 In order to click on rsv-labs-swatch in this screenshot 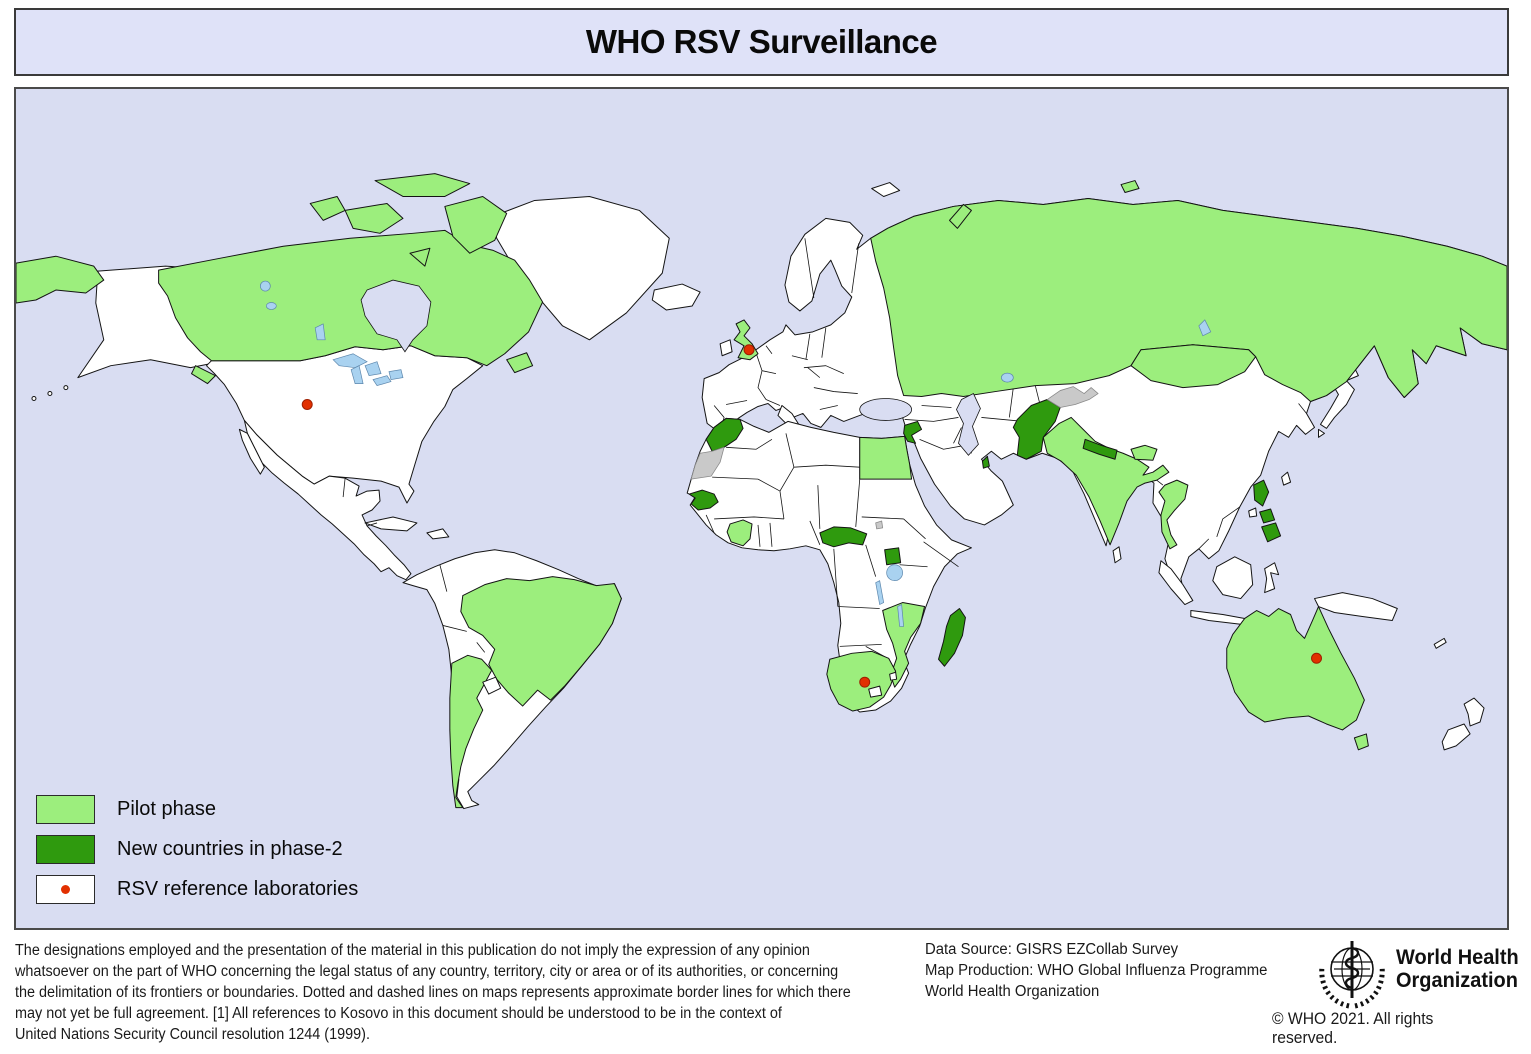, I will do `click(65, 889)`.